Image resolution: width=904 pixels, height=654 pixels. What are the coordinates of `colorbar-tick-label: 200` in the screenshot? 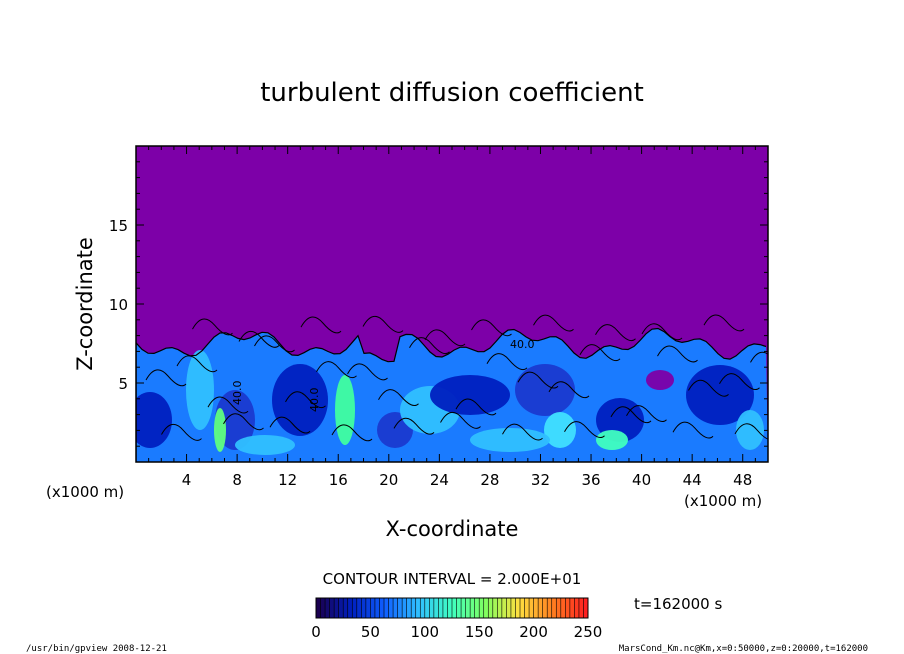 It's located at (533, 632).